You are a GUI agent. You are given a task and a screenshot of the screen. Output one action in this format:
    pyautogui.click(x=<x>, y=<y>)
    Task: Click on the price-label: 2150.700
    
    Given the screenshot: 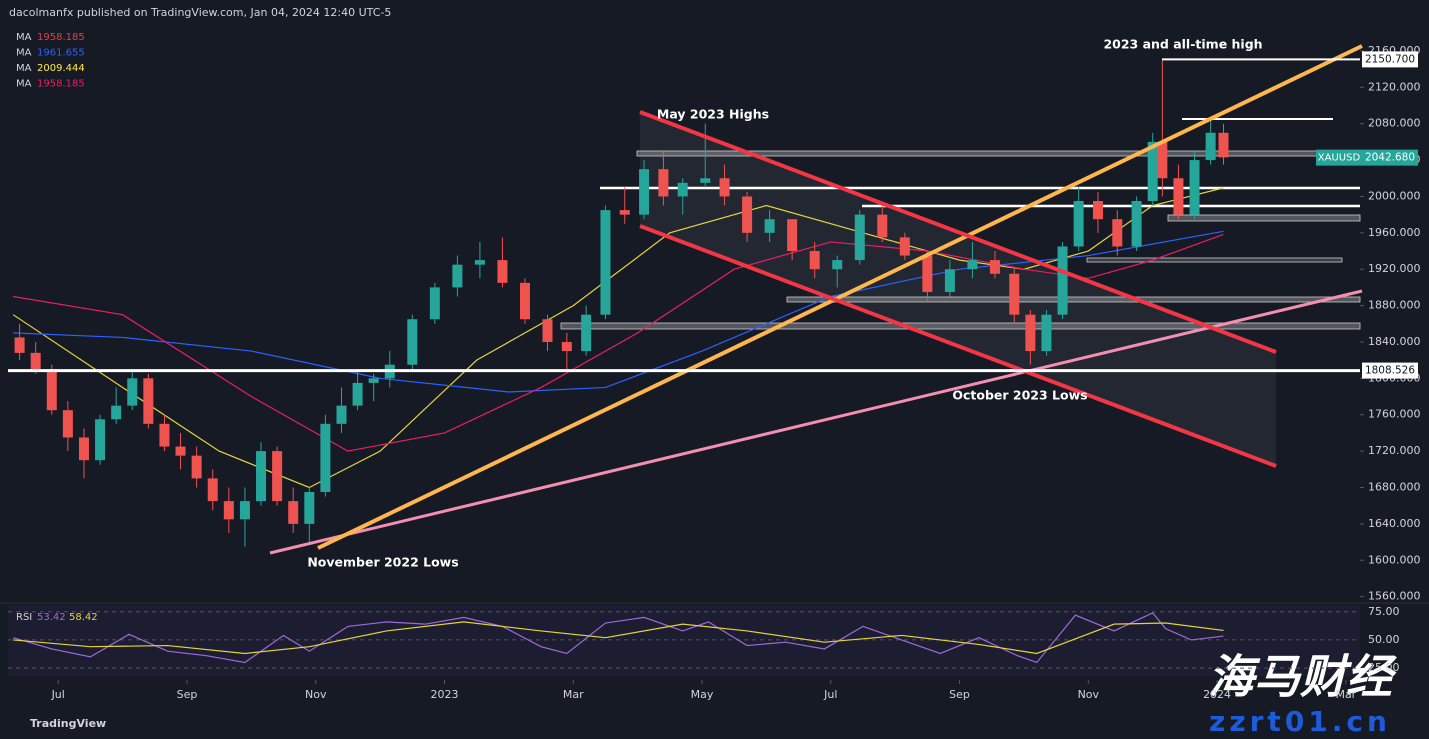 What is the action you would take?
    pyautogui.click(x=1390, y=59)
    